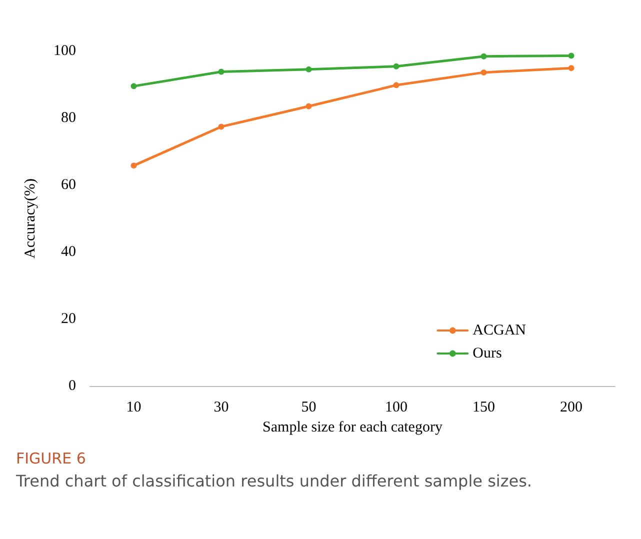 The width and height of the screenshot is (641, 539). I want to click on x-tick-label: 10, so click(134, 408).